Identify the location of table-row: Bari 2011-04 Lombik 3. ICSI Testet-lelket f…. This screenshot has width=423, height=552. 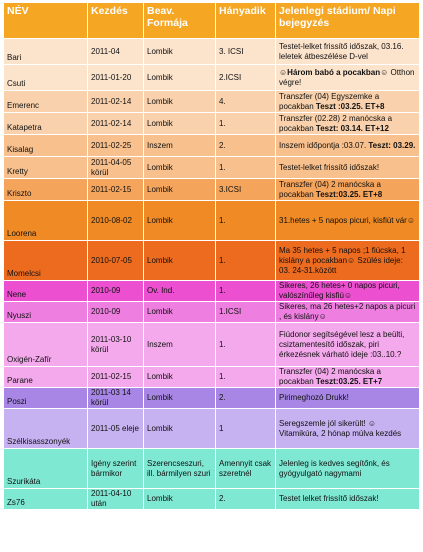
(211, 51).